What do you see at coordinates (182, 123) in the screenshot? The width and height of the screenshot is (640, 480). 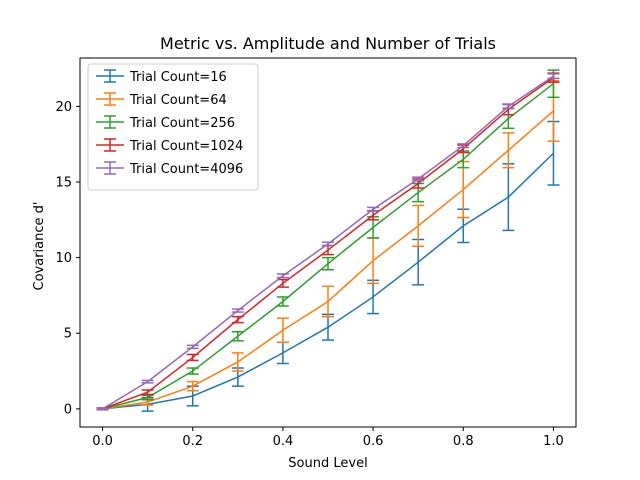 I see `legend-label: Trial Count=256` at bounding box center [182, 123].